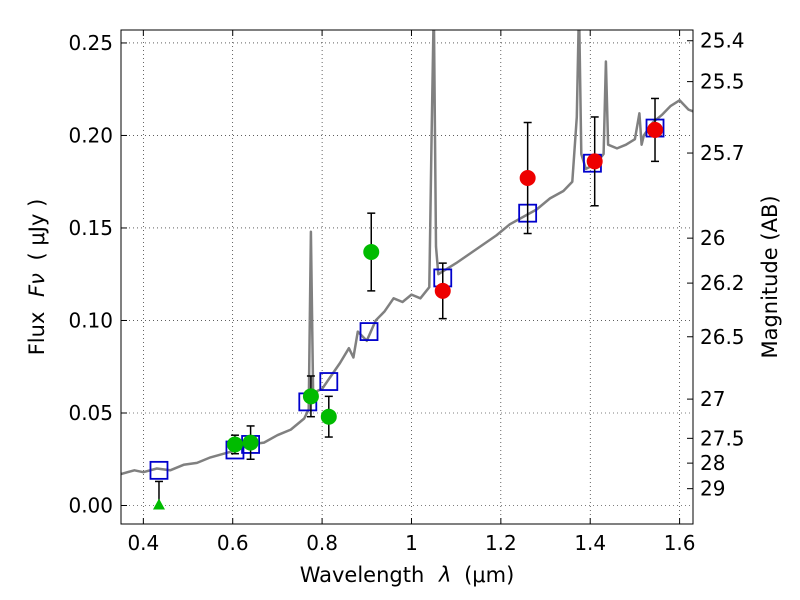 This screenshot has width=800, height=600. I want to click on x-tick-label: 1.4, so click(590, 543).